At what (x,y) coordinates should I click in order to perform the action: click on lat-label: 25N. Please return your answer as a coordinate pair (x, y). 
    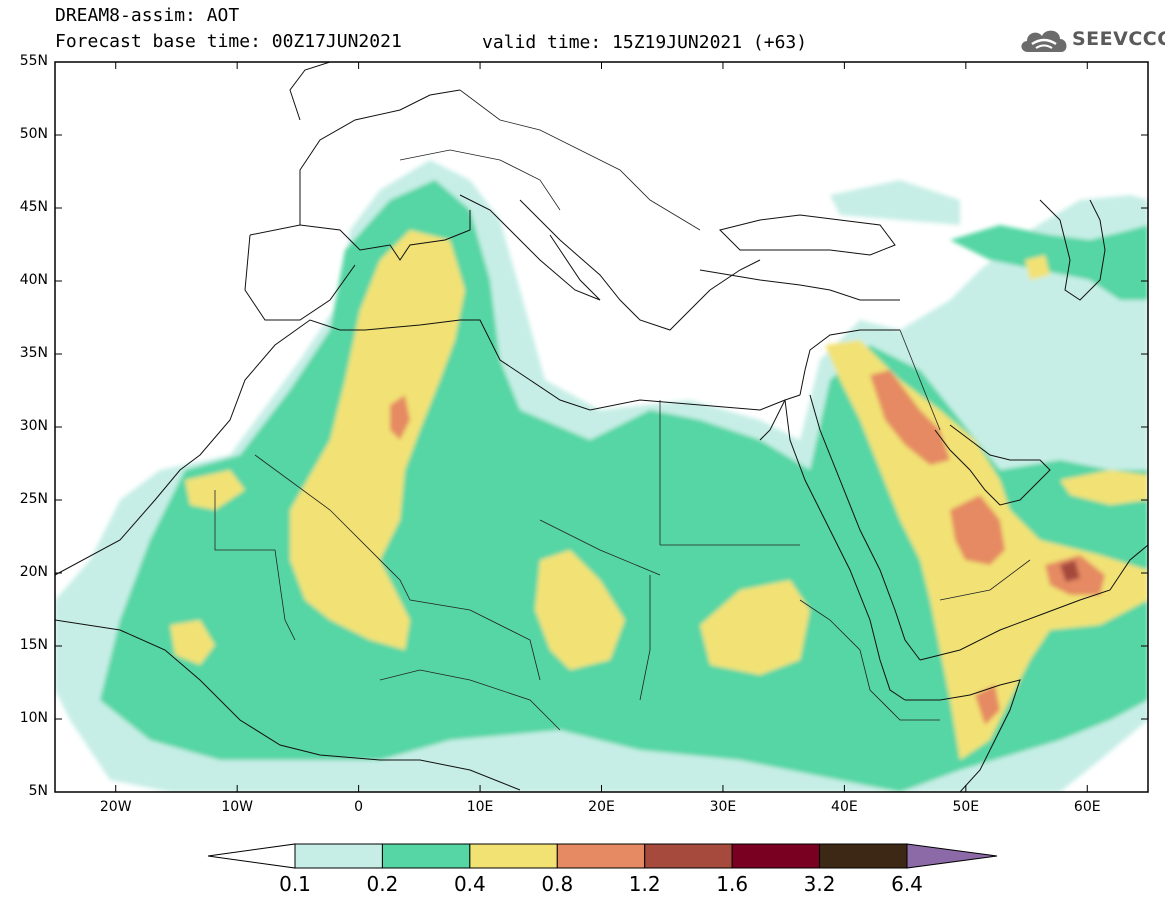
    Looking at the image, I should click on (33, 499).